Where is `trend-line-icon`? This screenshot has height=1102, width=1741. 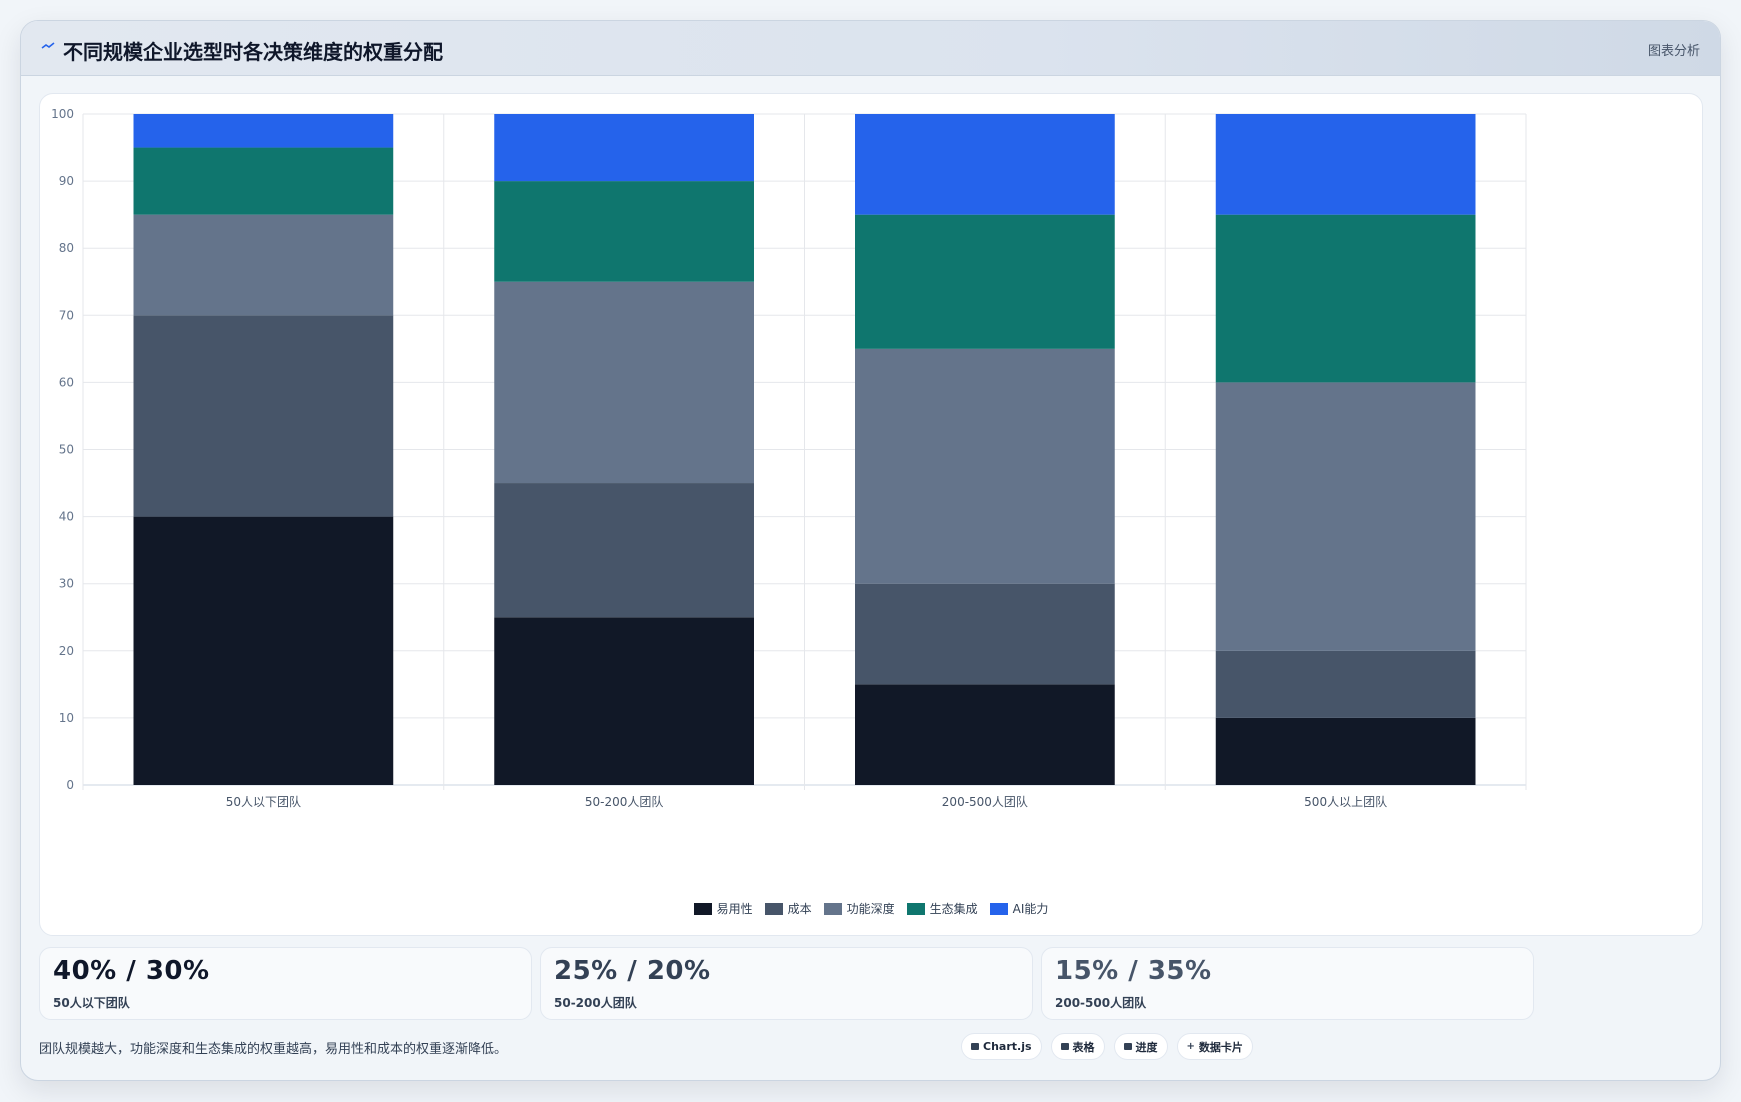
trend-line-icon is located at coordinates (48, 45).